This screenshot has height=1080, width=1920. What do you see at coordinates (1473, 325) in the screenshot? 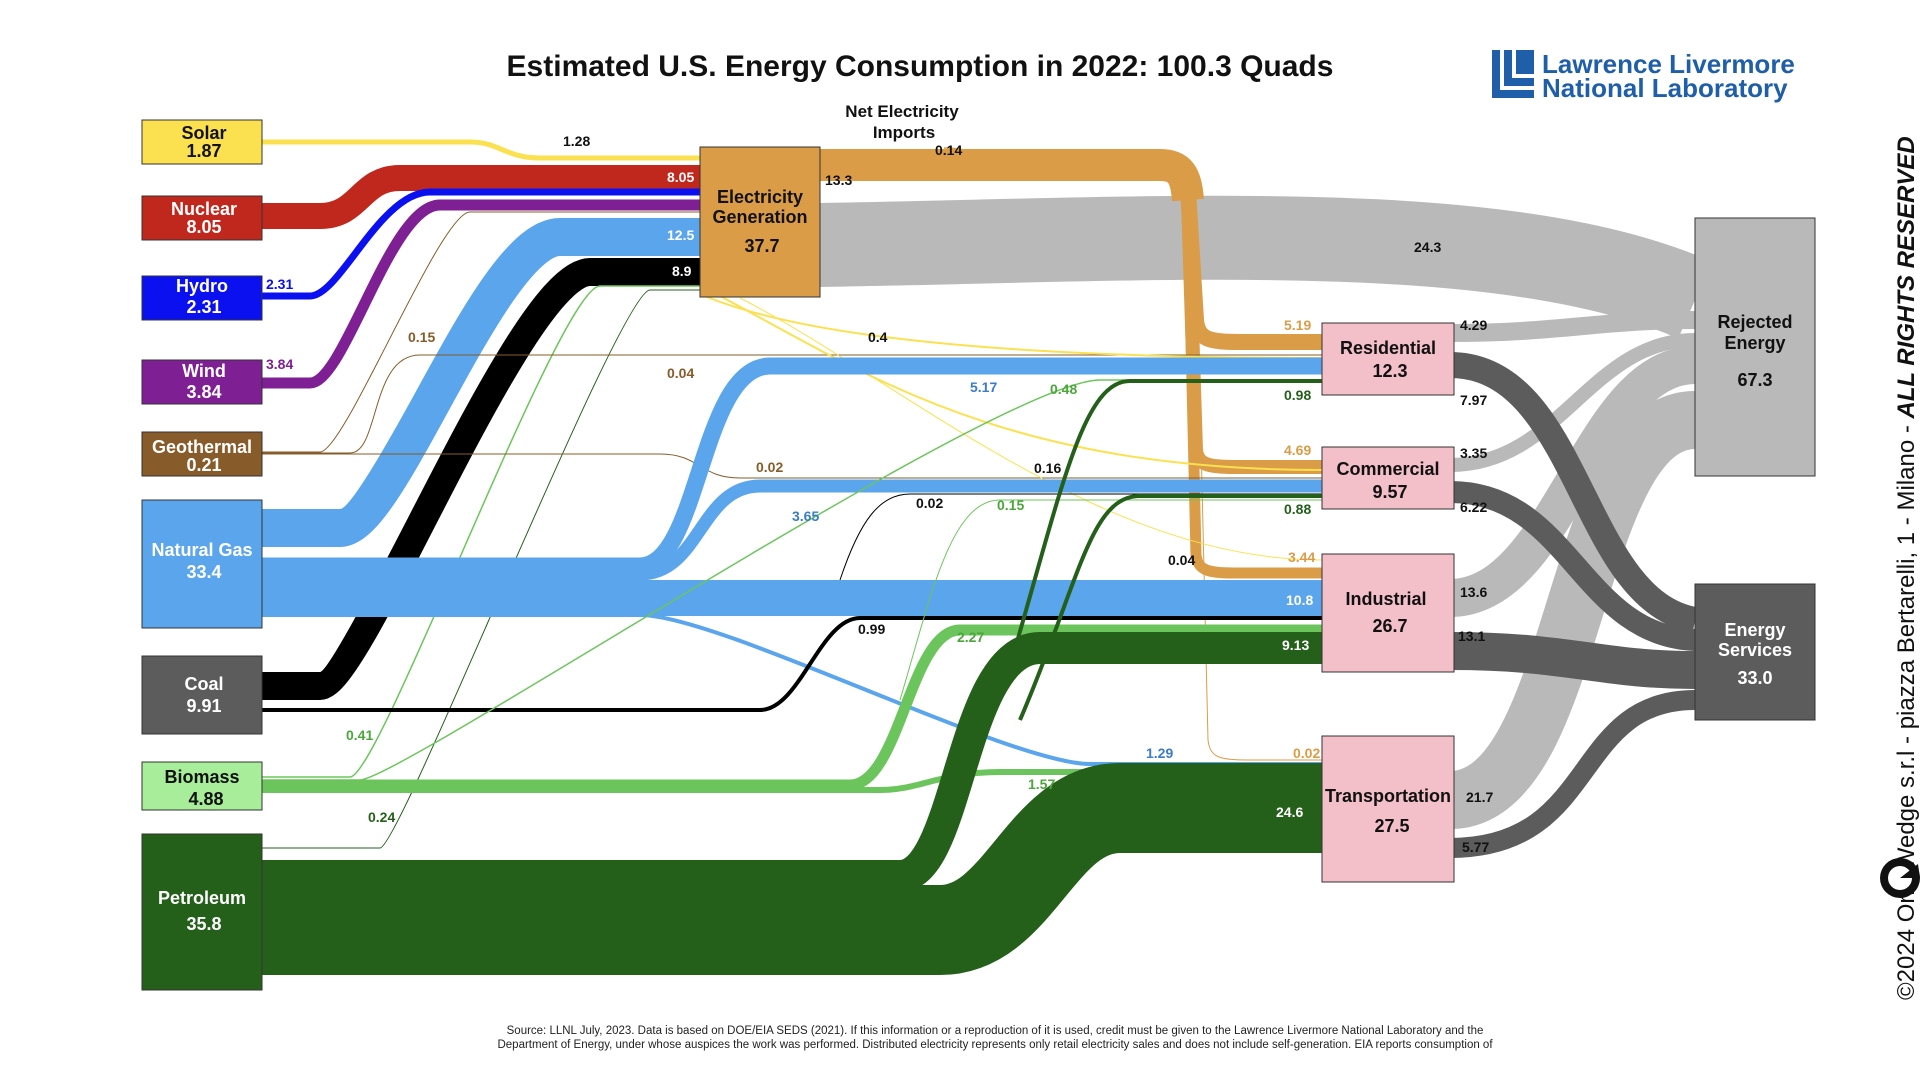
I see `label-residential-rejected: 4.29` at bounding box center [1473, 325].